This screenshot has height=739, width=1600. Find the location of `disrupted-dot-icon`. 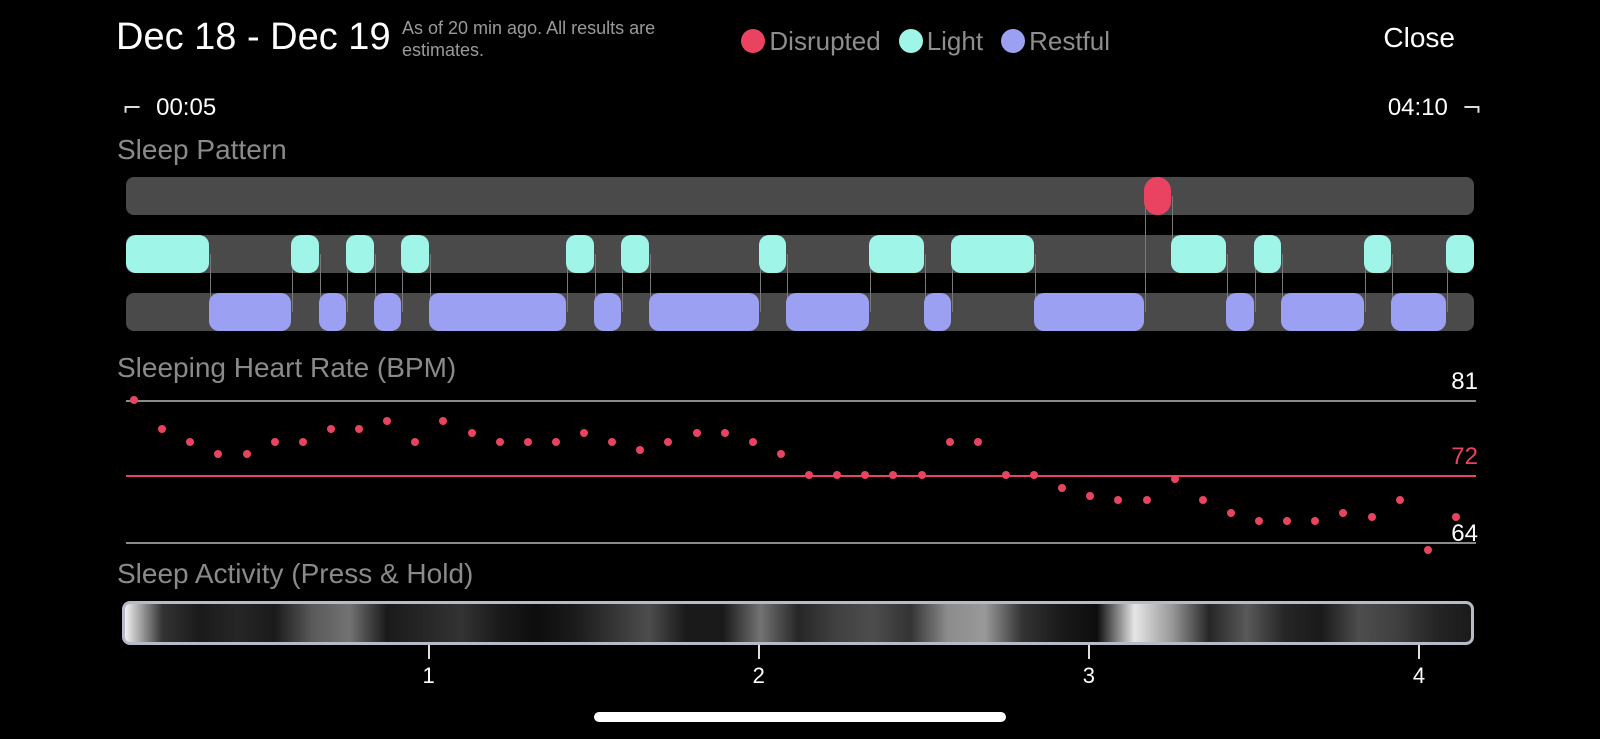

disrupted-dot-icon is located at coordinates (753, 41).